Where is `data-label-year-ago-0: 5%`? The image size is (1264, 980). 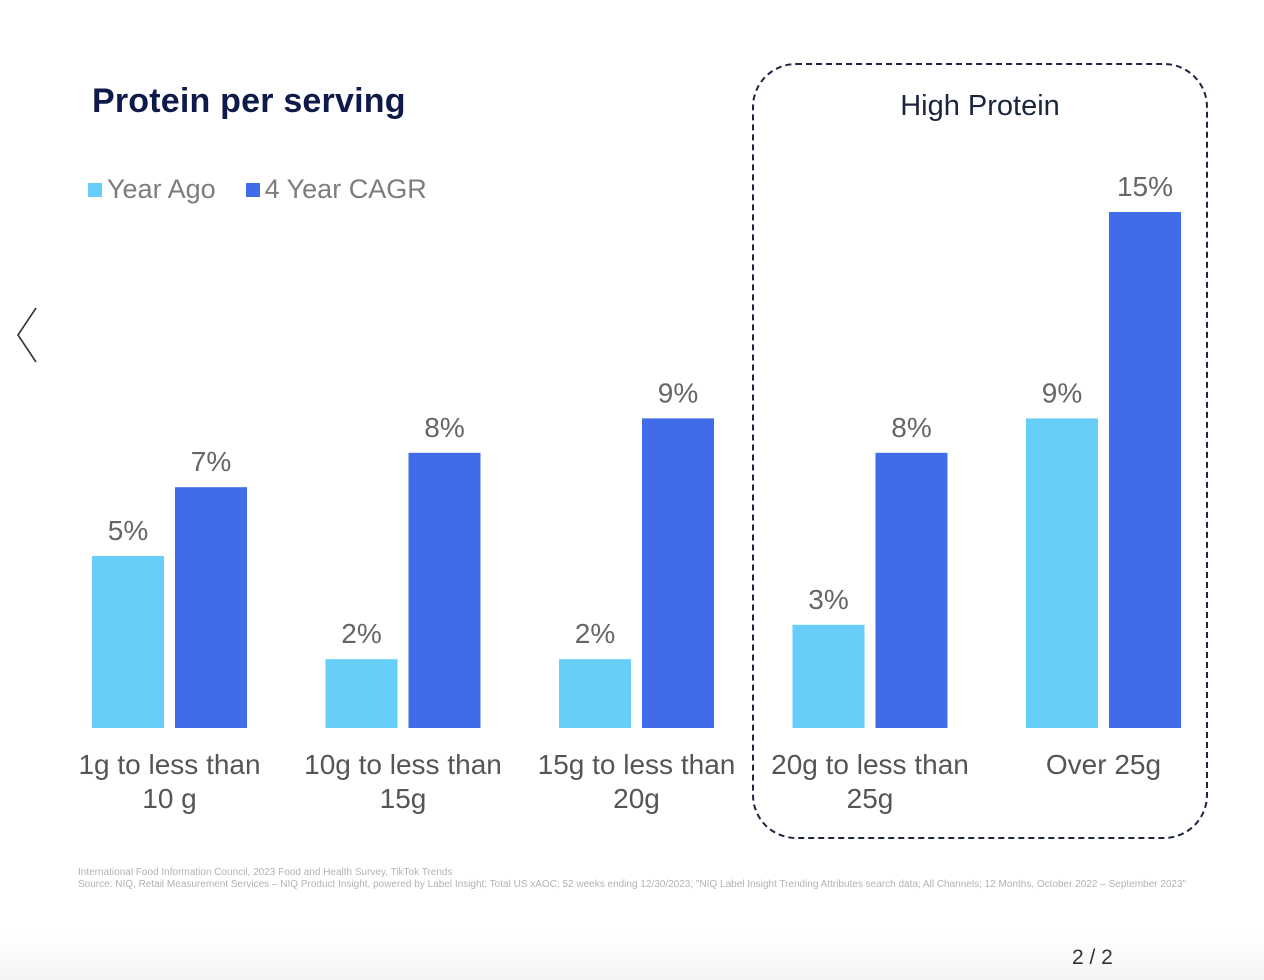 data-label-year-ago-0: 5% is located at coordinates (128, 530).